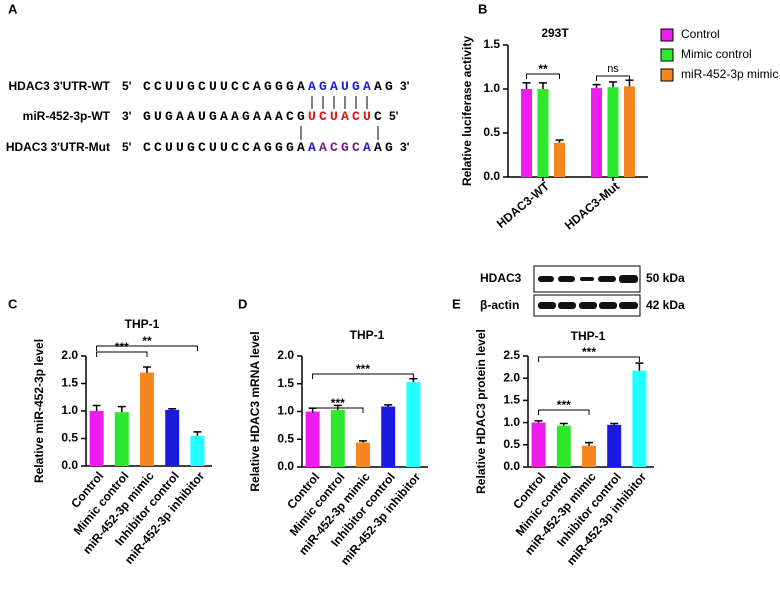 This screenshot has height=592, width=780. What do you see at coordinates (587, 291) in the screenshot?
I see `blot-image` at bounding box center [587, 291].